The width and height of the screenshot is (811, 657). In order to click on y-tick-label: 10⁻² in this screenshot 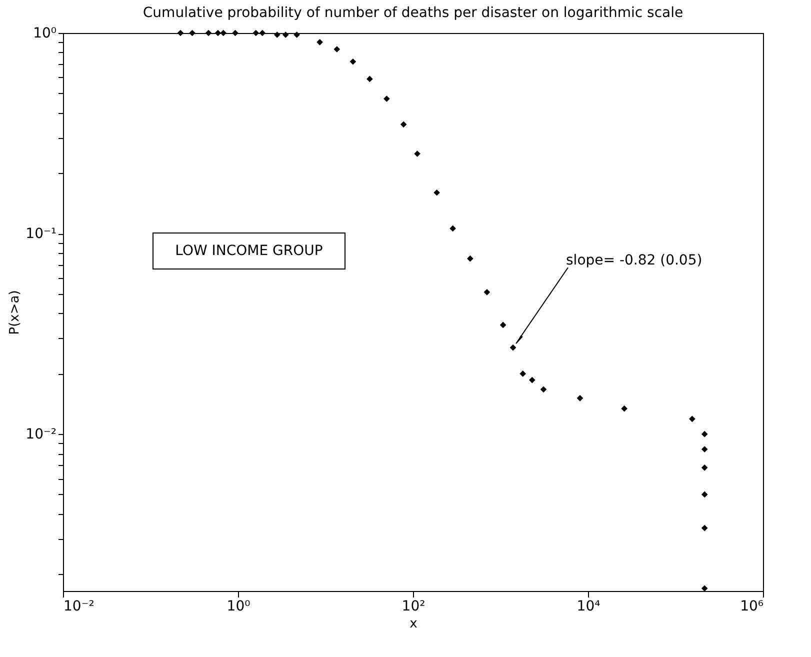, I will do `click(41, 434)`.